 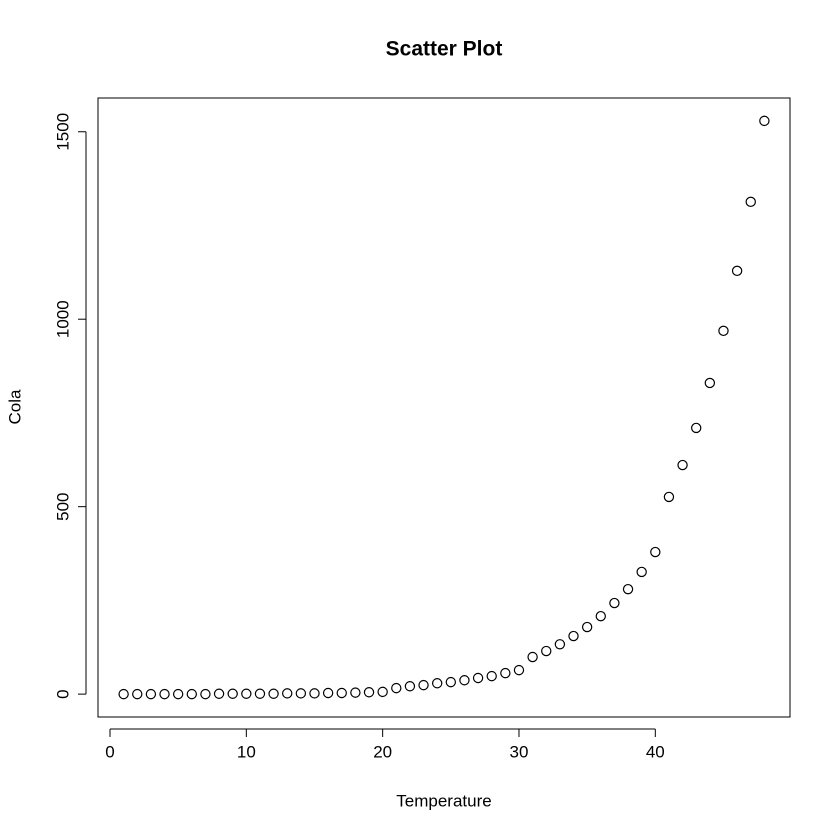 I want to click on y-tick-label: 1500, so click(x=62, y=132).